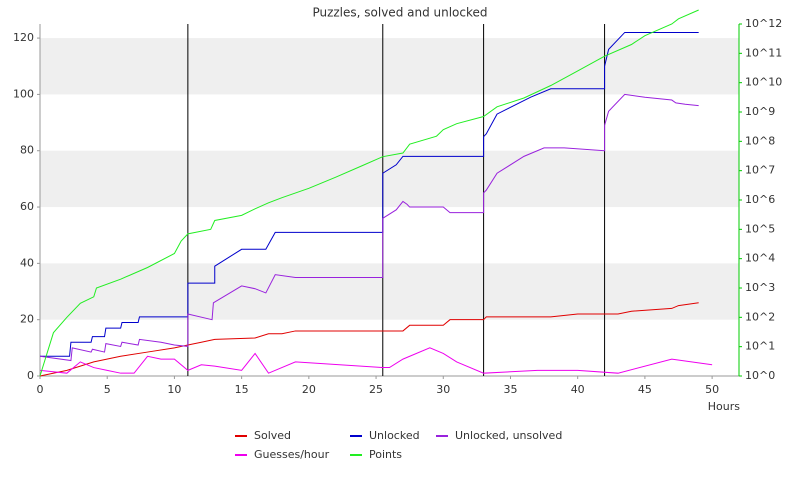 This screenshot has height=500, width=800. I want to click on y2-tick-label: 10^3, so click(760, 287).